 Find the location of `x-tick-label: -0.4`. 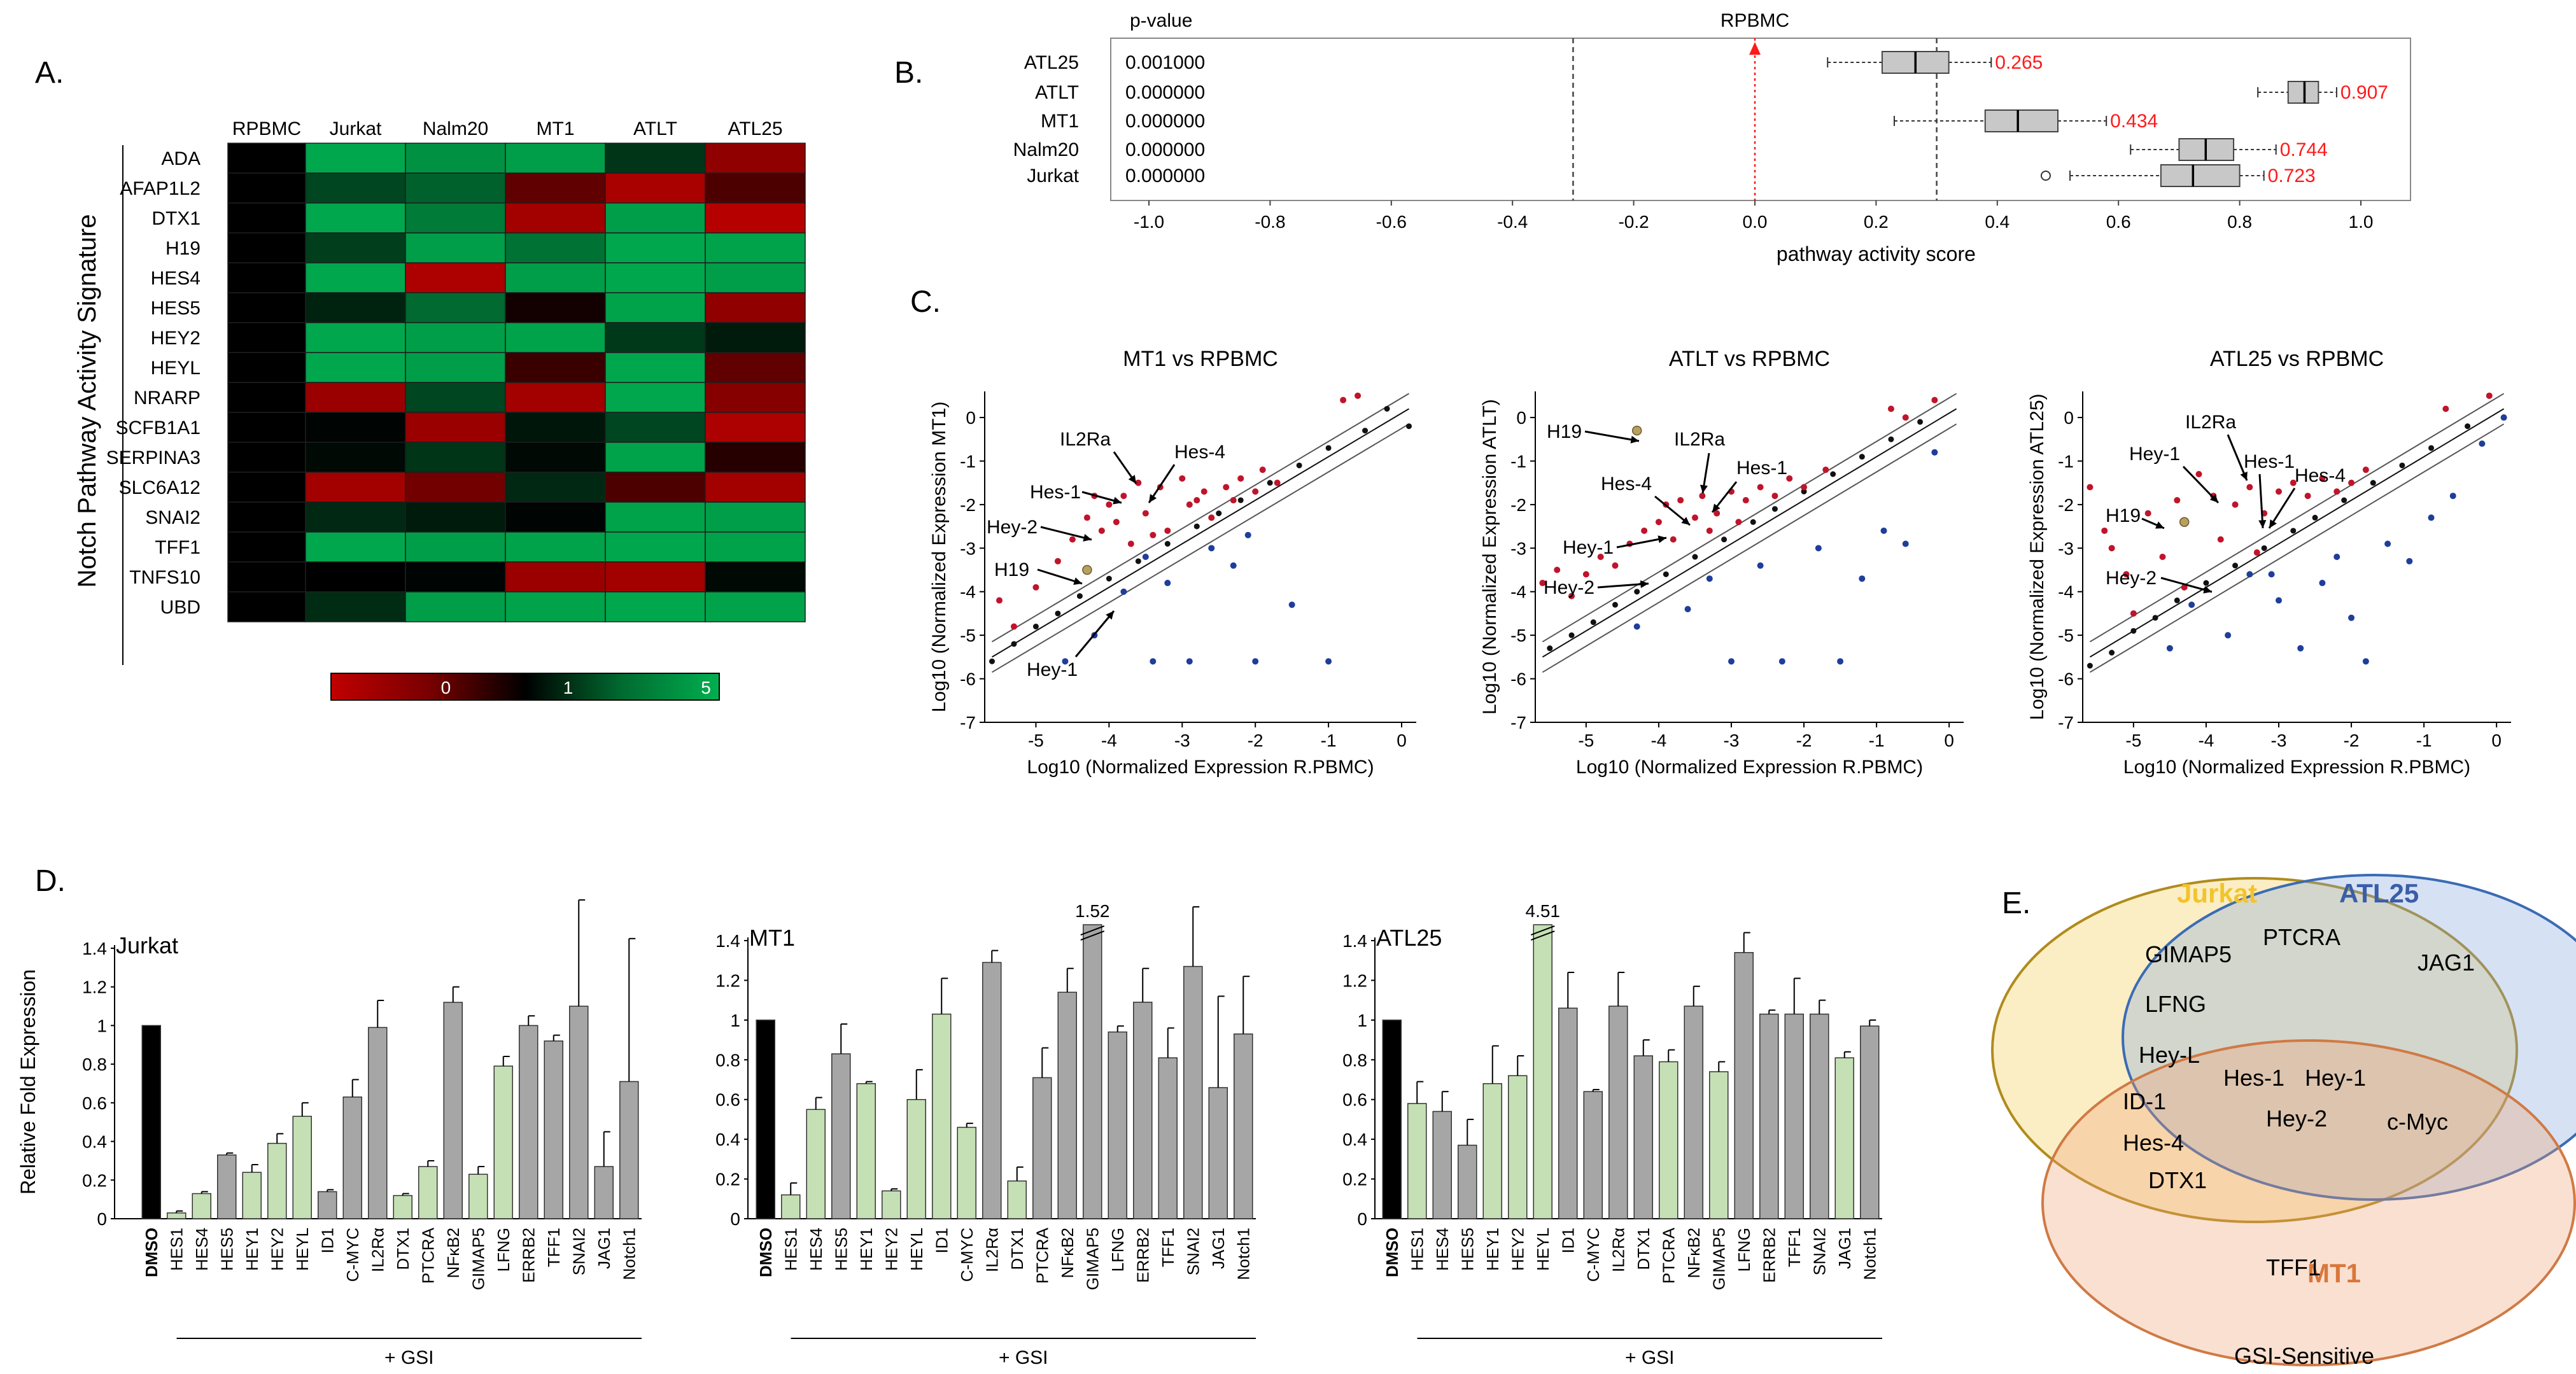

x-tick-label: -0.4 is located at coordinates (1513, 222).